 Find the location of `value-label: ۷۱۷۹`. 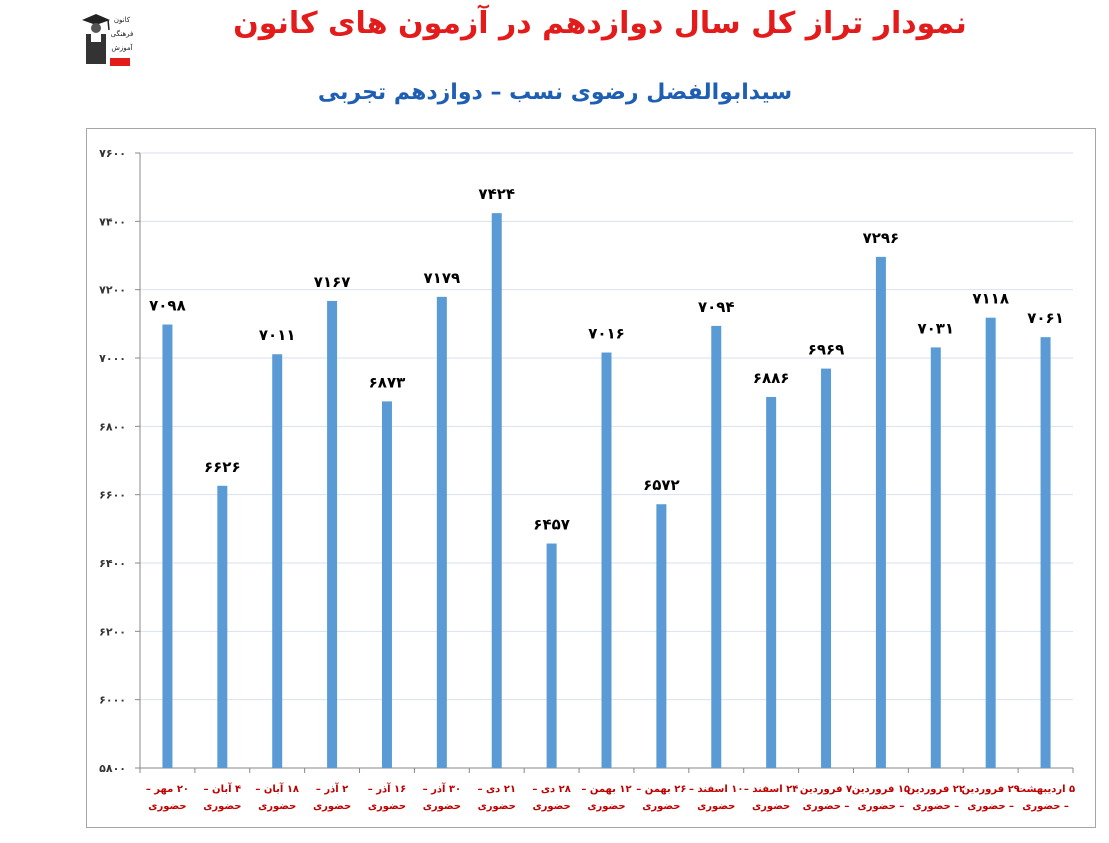

value-label: ۷۱۷۹ is located at coordinates (442, 278).